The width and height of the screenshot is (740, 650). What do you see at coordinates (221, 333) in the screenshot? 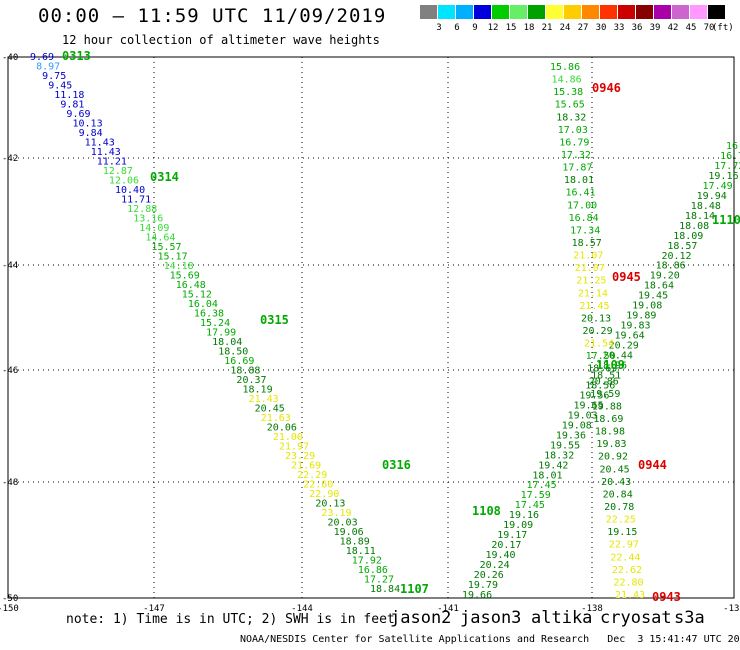
I see `swh-value: 17.99` at bounding box center [221, 333].